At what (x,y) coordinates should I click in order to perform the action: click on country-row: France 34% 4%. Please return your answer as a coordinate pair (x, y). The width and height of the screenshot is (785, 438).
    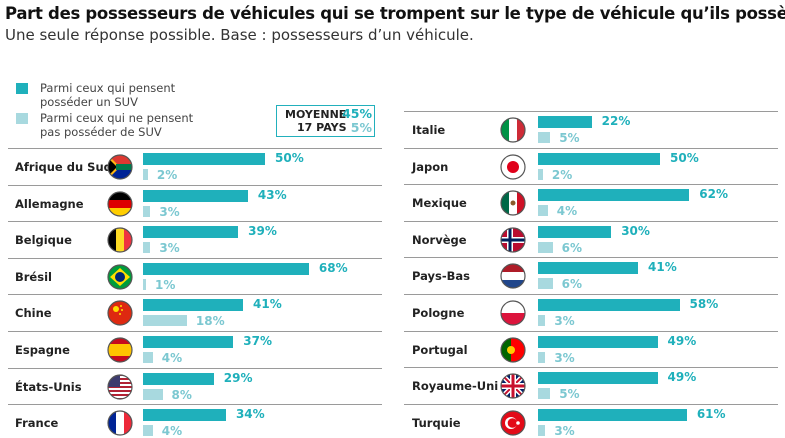
    Looking at the image, I should click on (195, 421).